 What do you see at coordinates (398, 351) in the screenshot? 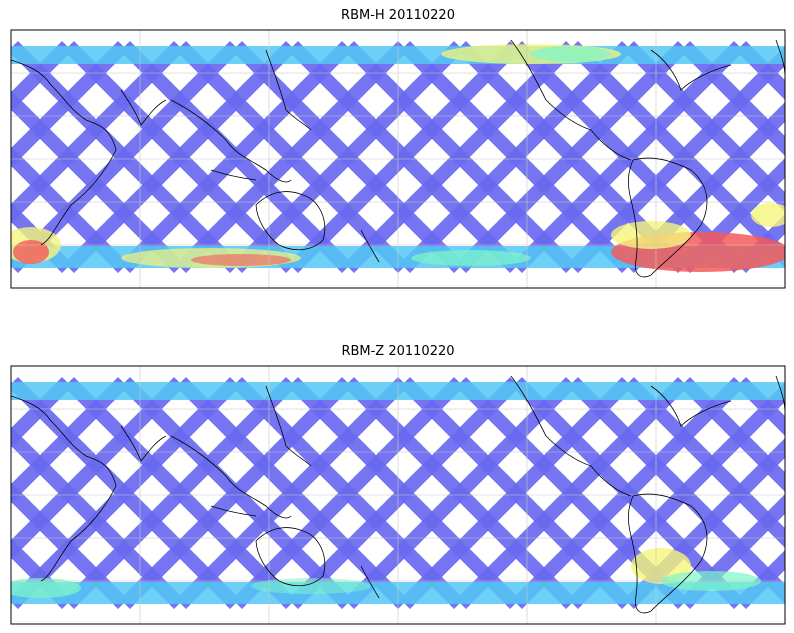
I see `panel-title-rbm-z: RBM-Z 20110220` at bounding box center [398, 351].